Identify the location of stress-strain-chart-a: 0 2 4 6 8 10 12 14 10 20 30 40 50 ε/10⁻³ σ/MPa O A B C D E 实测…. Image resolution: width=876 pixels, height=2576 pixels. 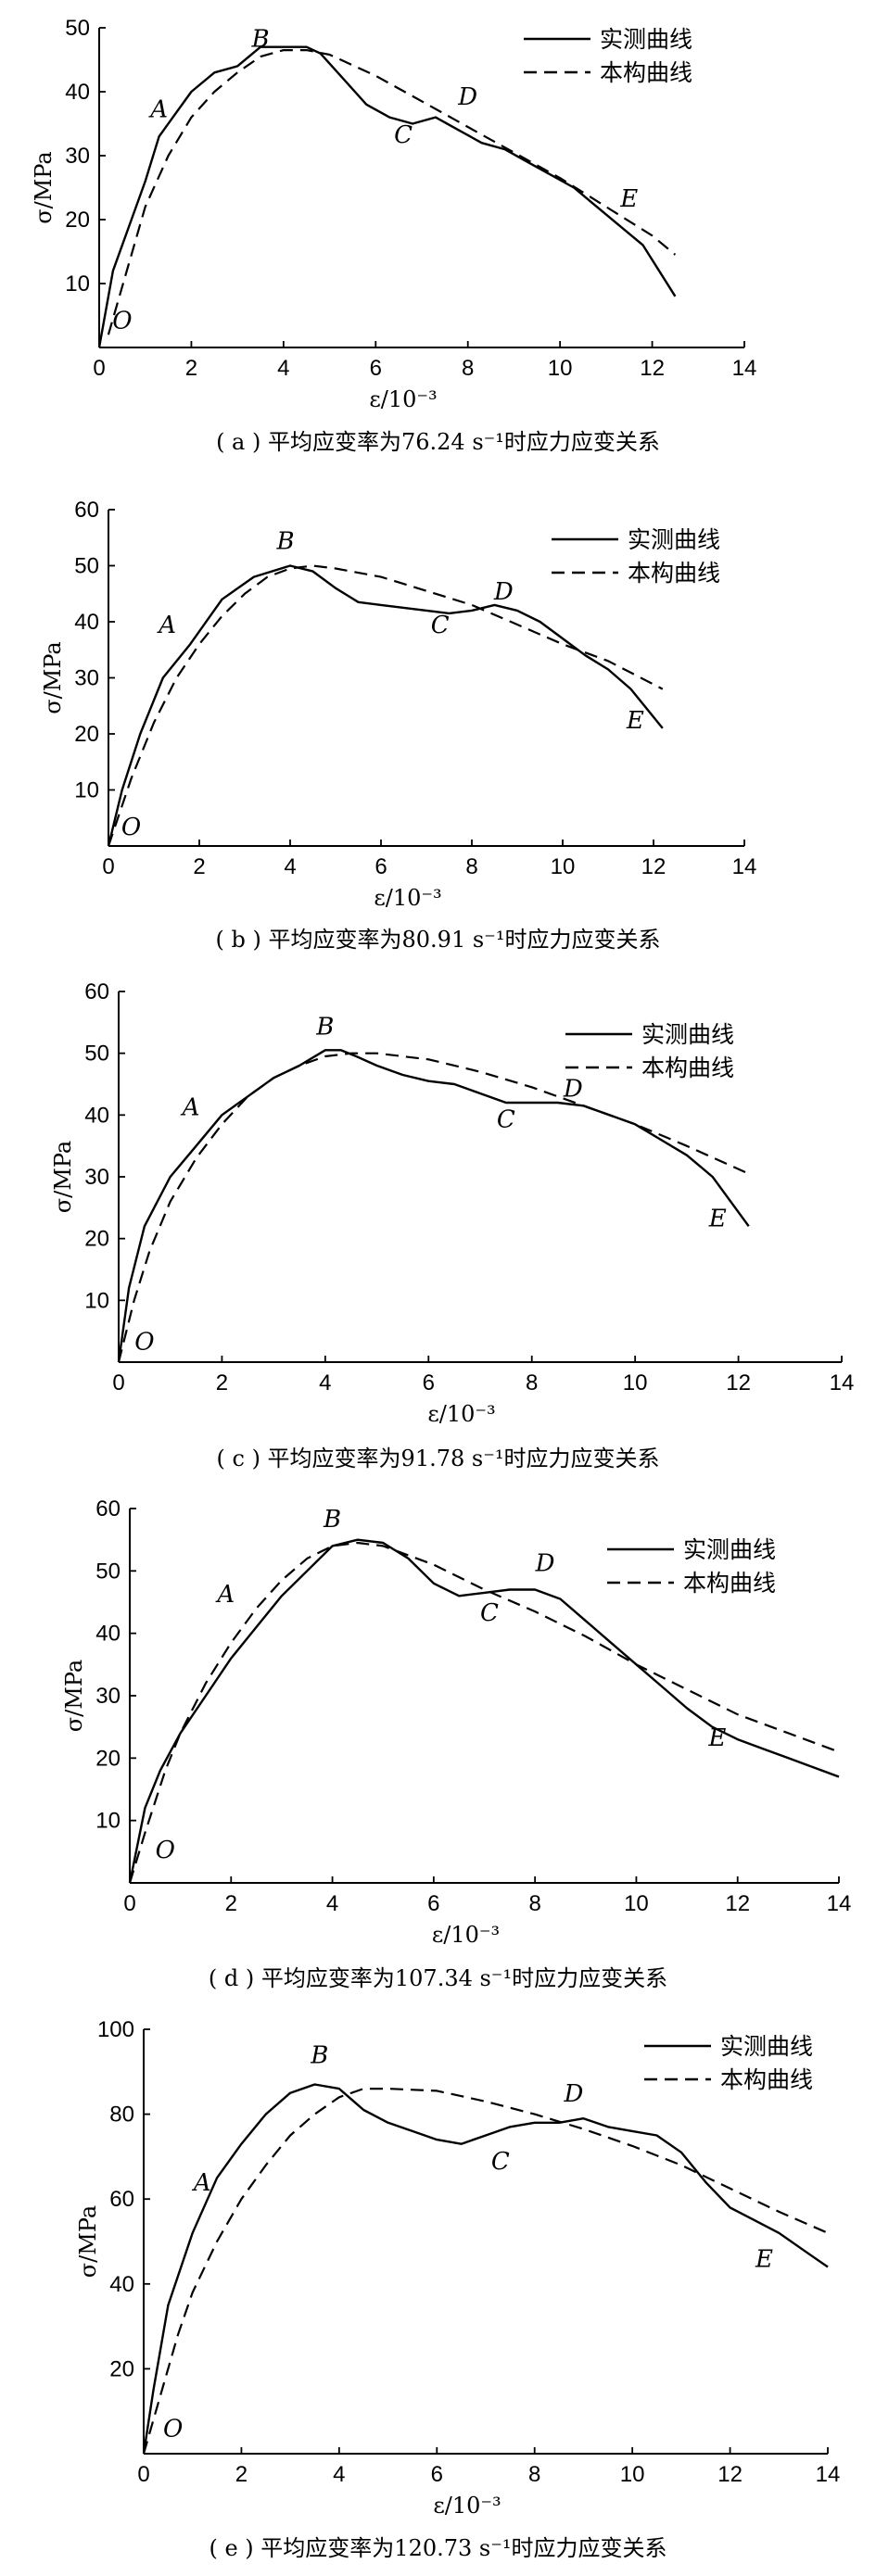
(394, 214).